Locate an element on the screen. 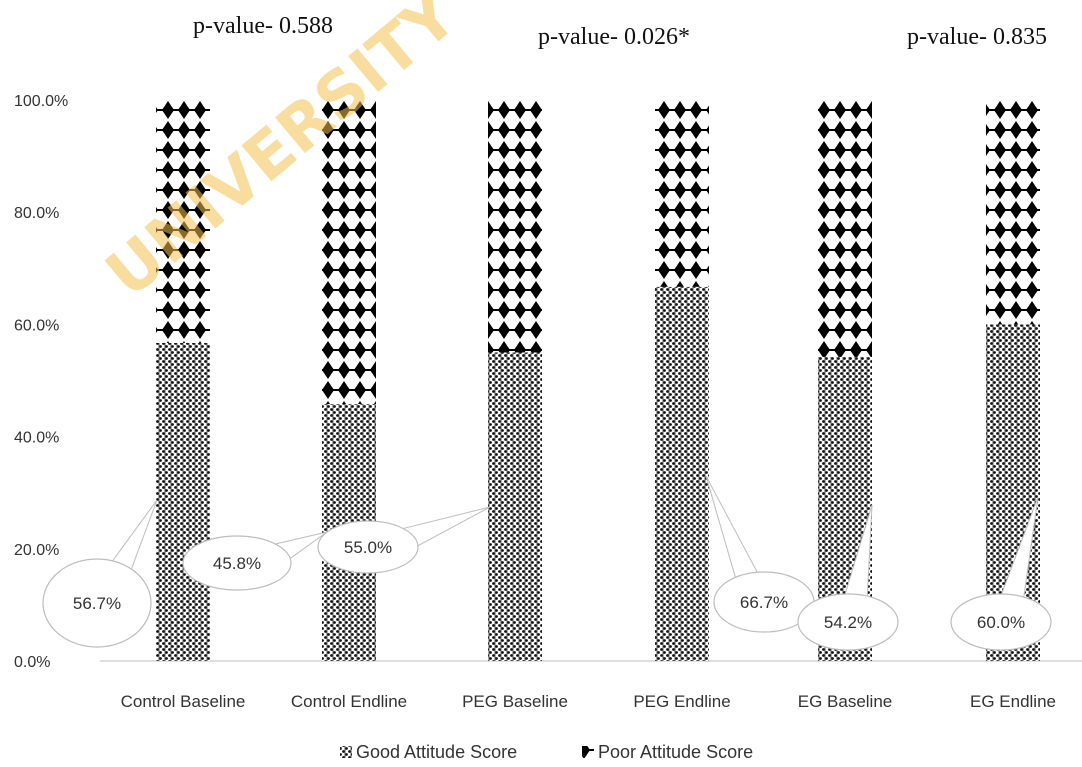  data-label: 54.2% is located at coordinates (848, 622).